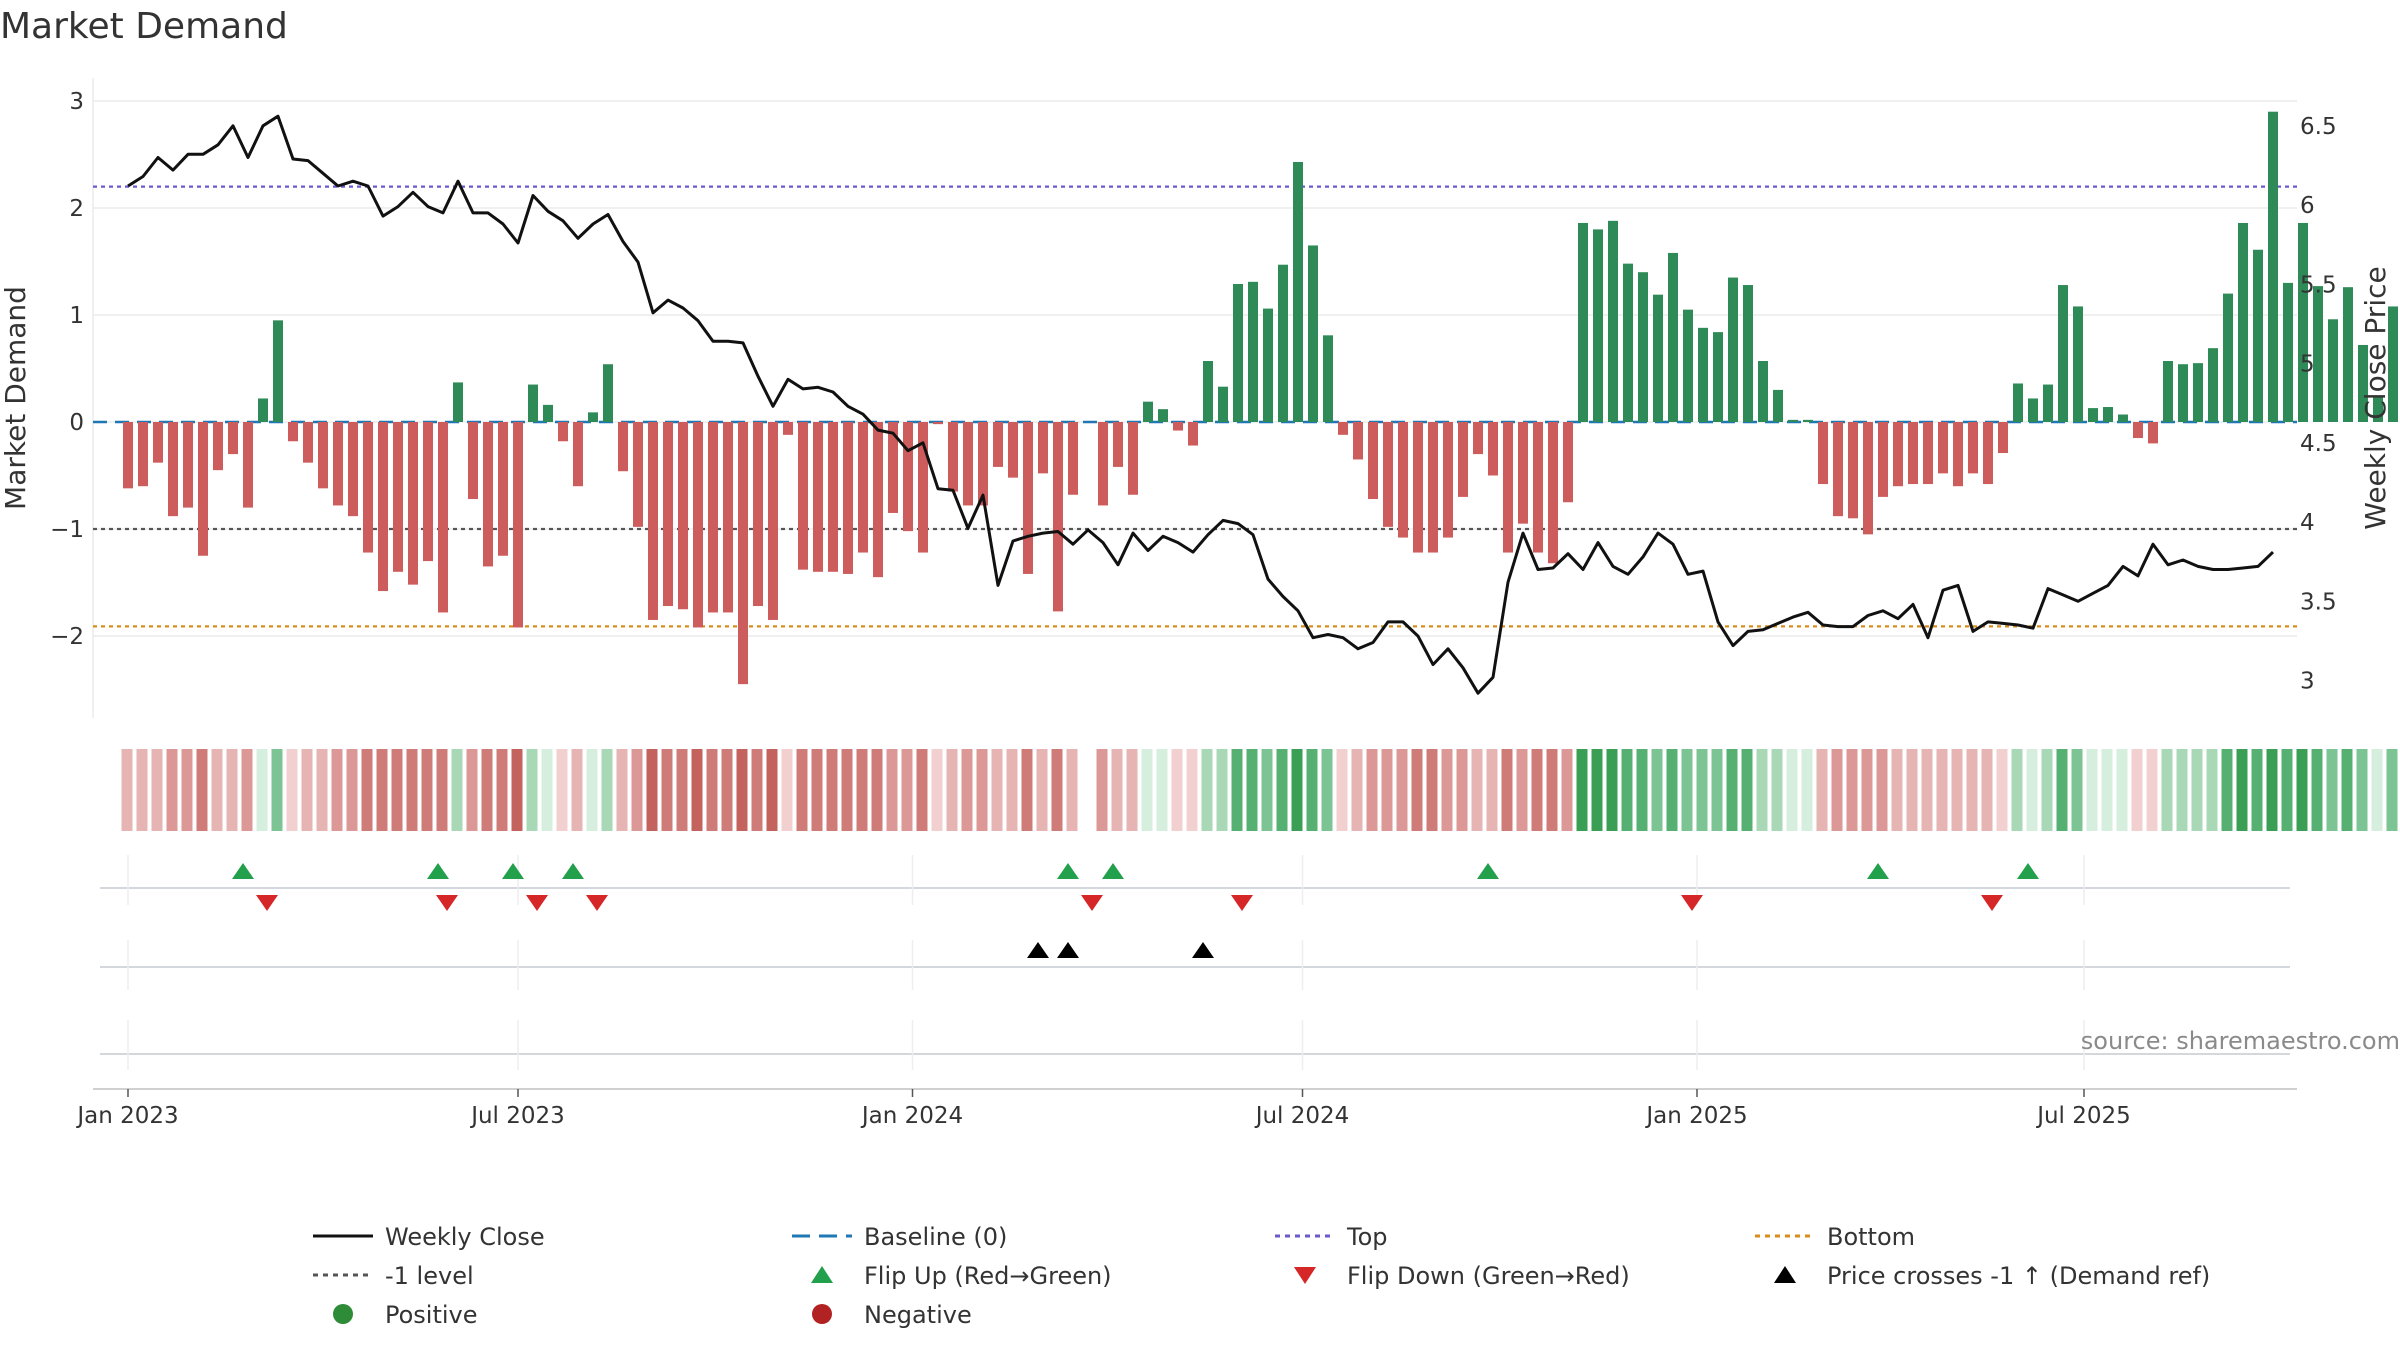 This screenshot has width=2400, height=1350. I want to click on x-tick-label: Jul 2025, so click(2083, 1116).